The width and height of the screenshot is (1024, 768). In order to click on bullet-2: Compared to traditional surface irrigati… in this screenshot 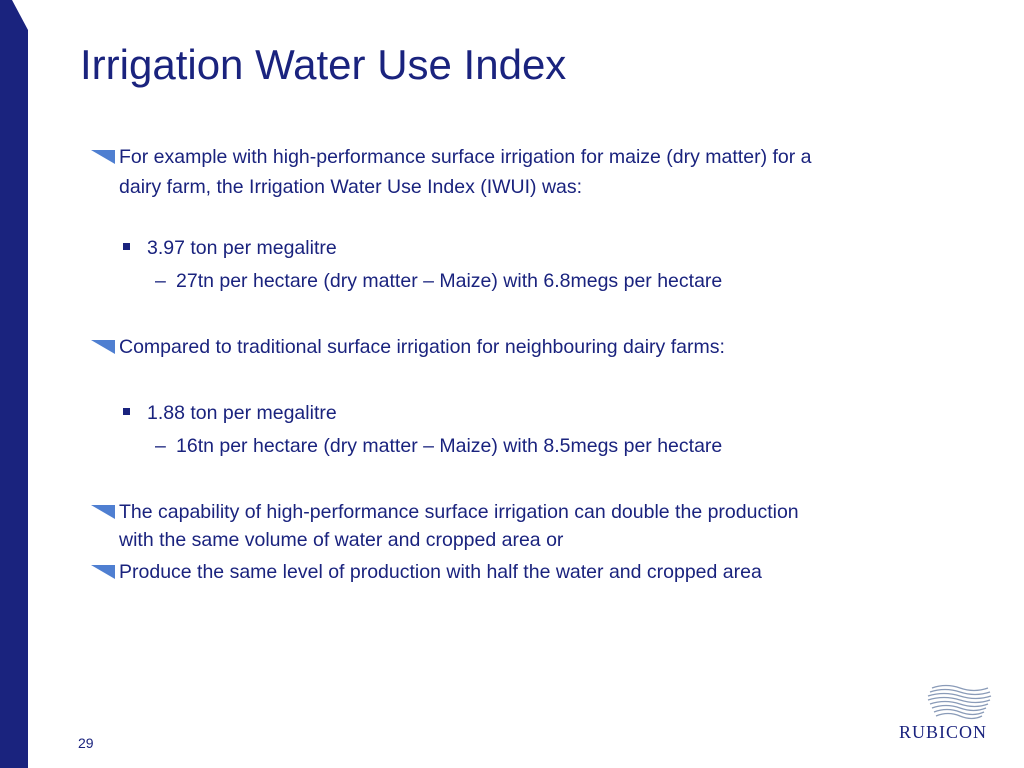, I will do `click(422, 347)`.